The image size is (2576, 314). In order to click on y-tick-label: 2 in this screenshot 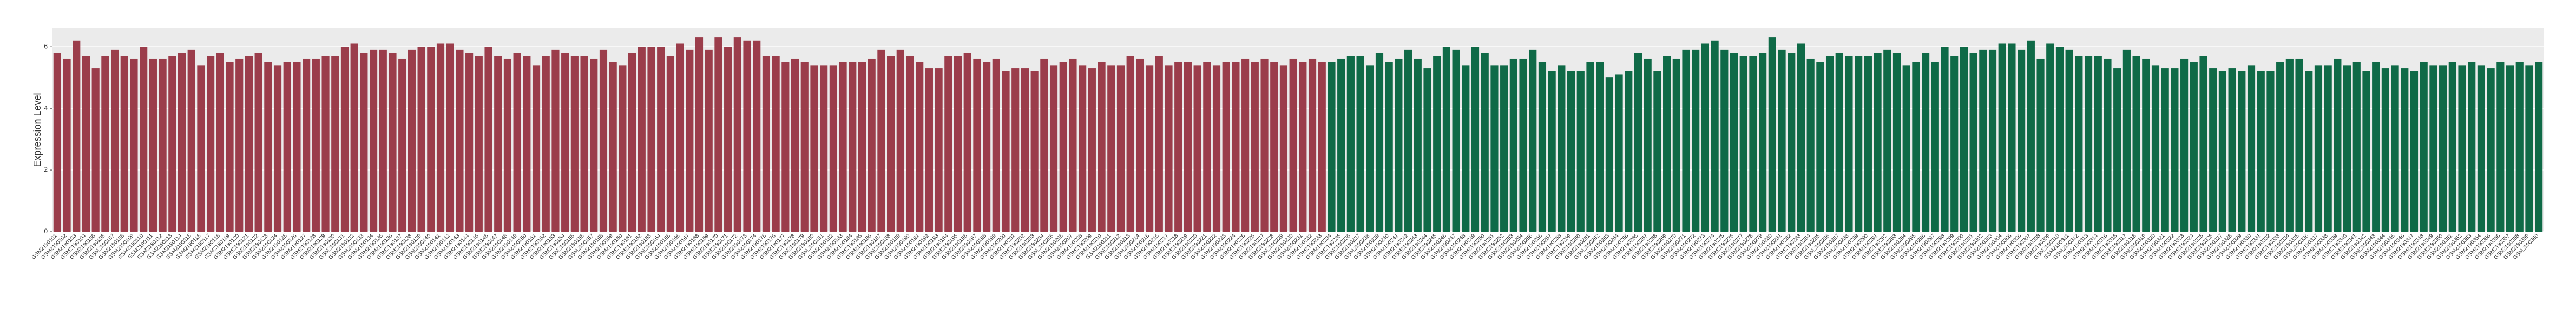, I will do `click(46, 169)`.